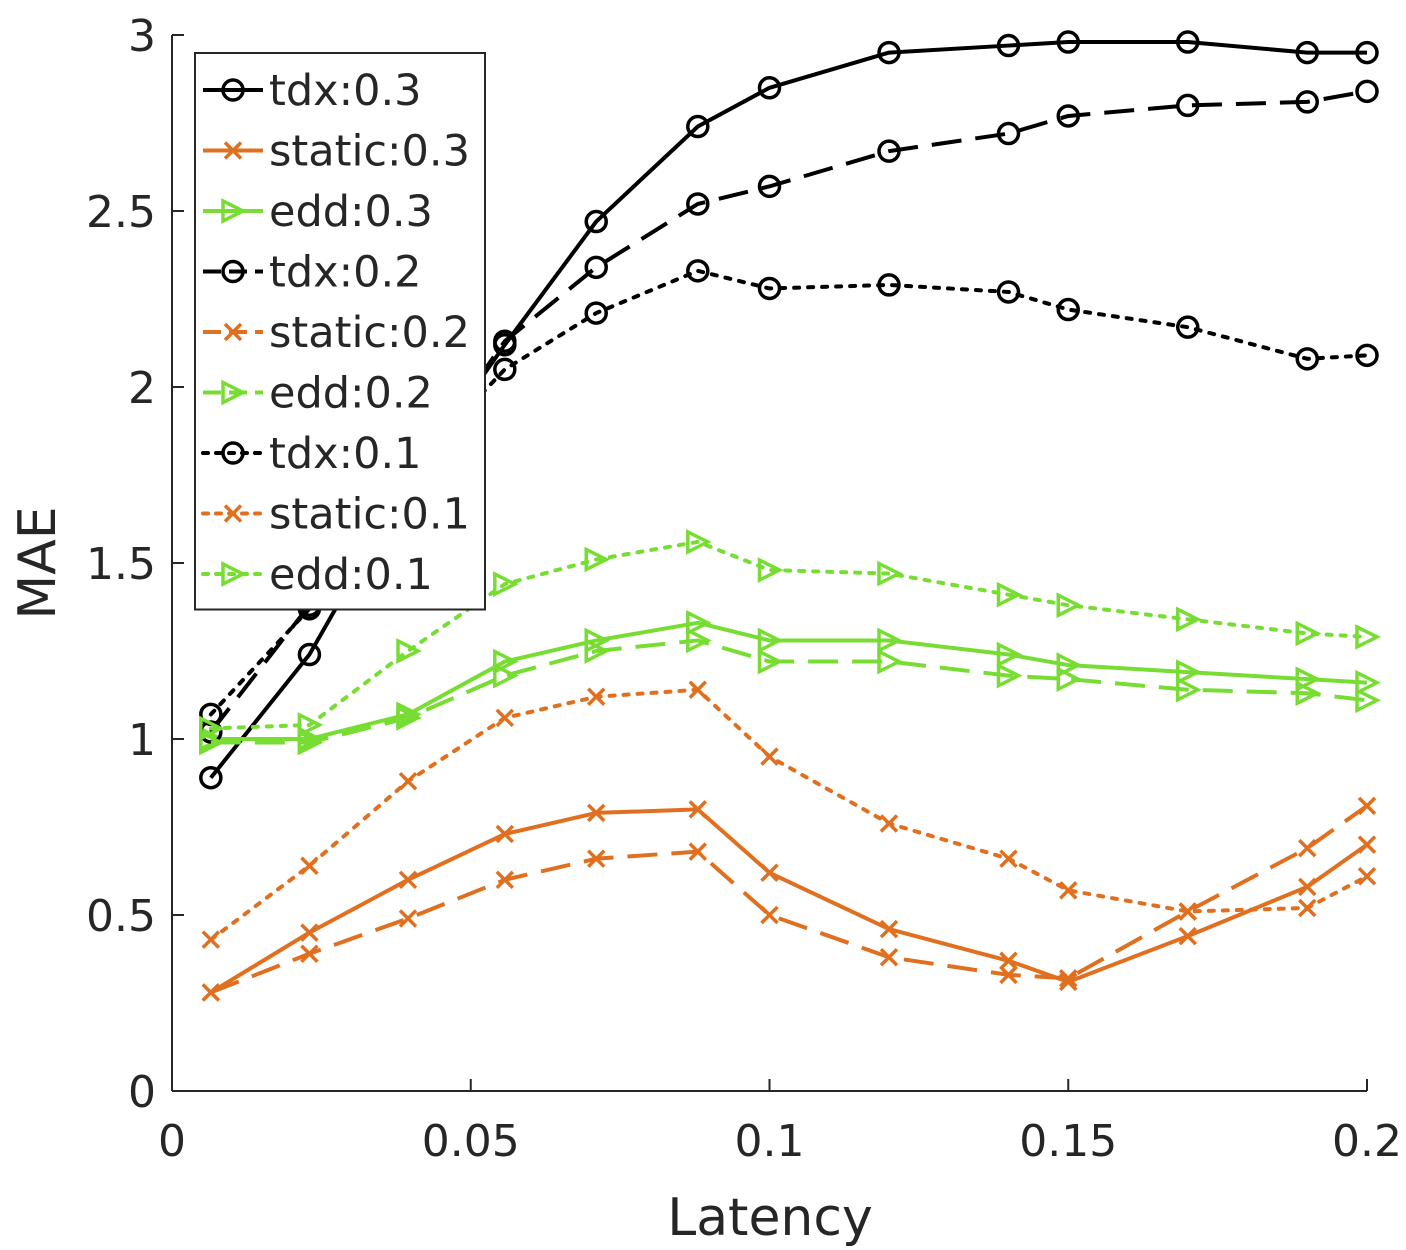  Describe the element at coordinates (770, 1141) in the screenshot. I see `x-tick-label: 0.1` at that location.